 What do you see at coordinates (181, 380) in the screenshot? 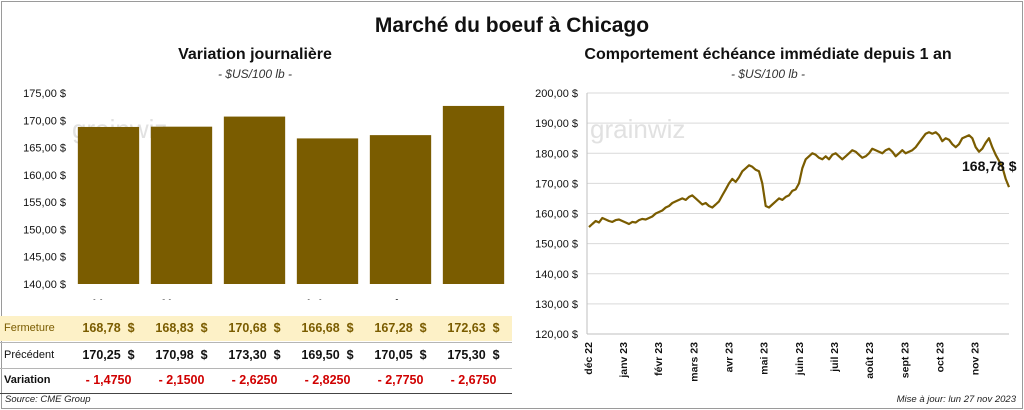
I see `table-cell: - 2,1500` at bounding box center [181, 380].